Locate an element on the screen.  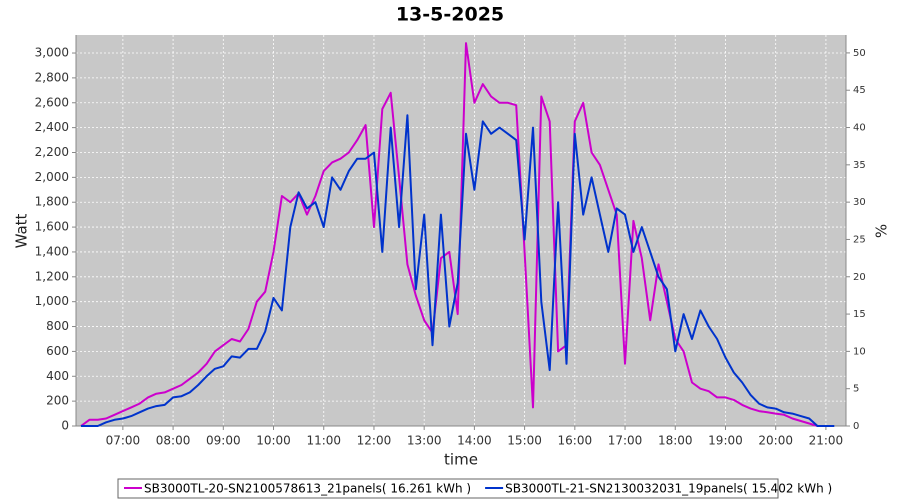
y-tick-label: 2,000 is located at coordinates (52, 177).